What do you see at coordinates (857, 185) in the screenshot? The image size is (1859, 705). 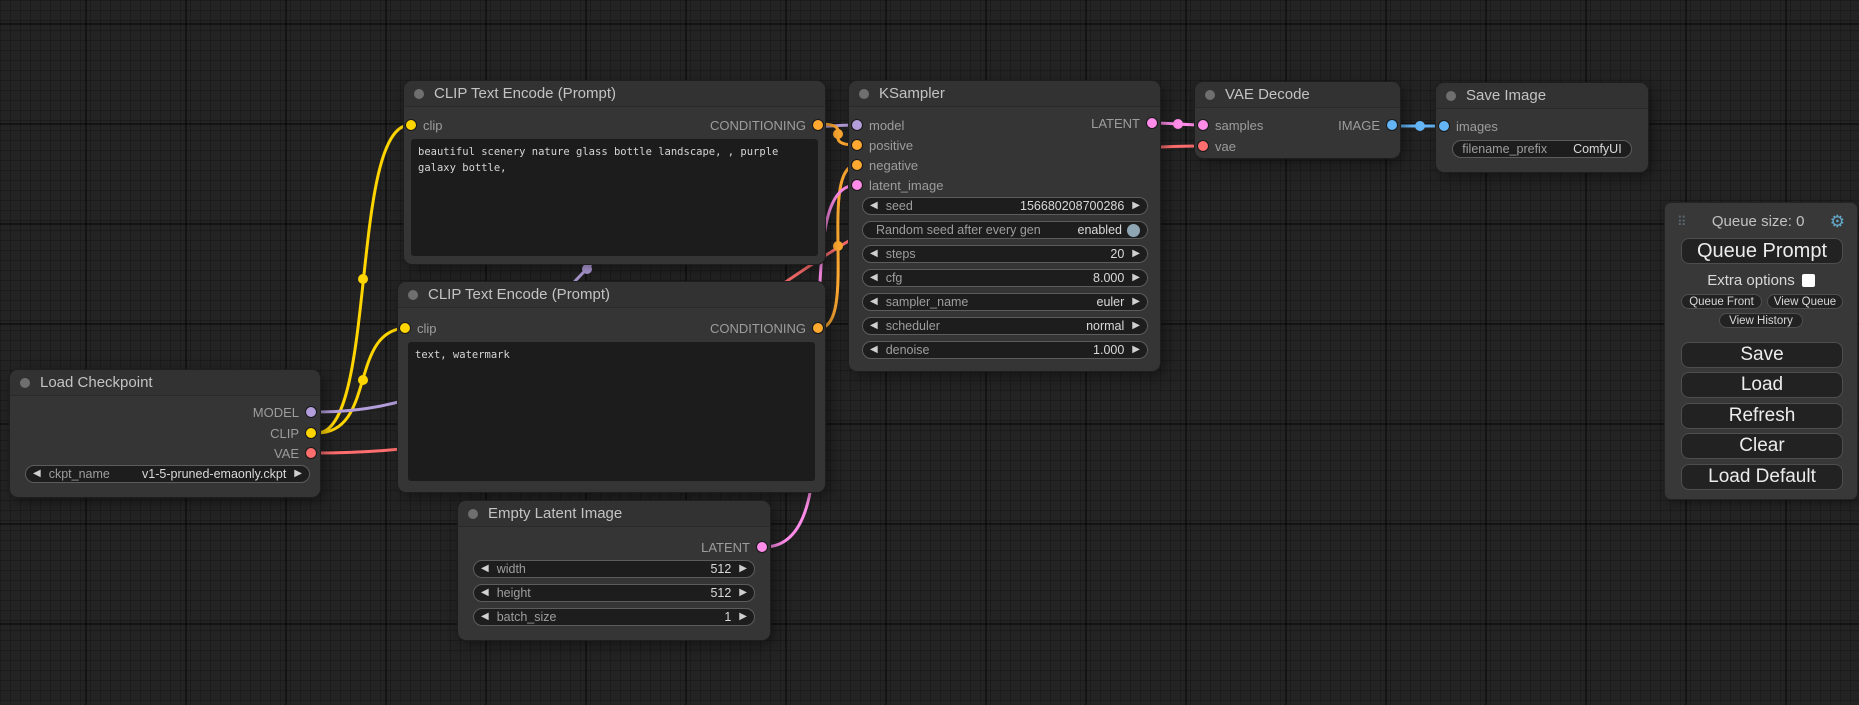 I see `input-port-latent-image` at bounding box center [857, 185].